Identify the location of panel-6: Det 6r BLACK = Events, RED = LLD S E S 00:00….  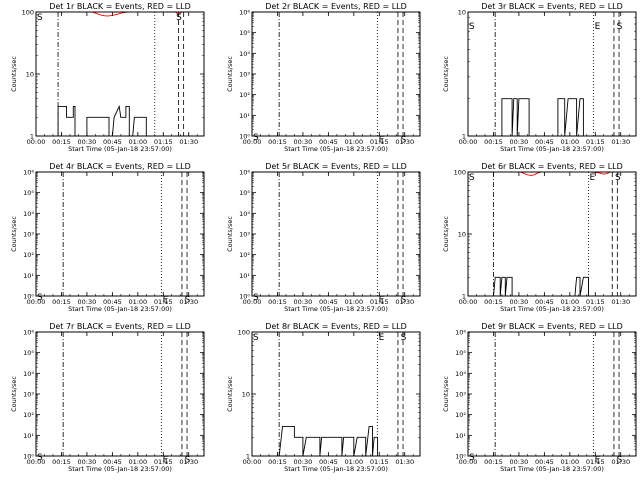
(539, 237).